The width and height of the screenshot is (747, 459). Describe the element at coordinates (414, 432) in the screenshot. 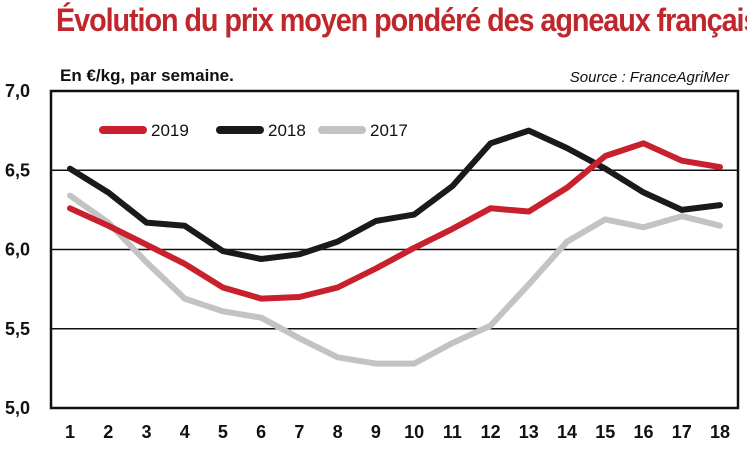

I see `x-tick-label: 10` at that location.